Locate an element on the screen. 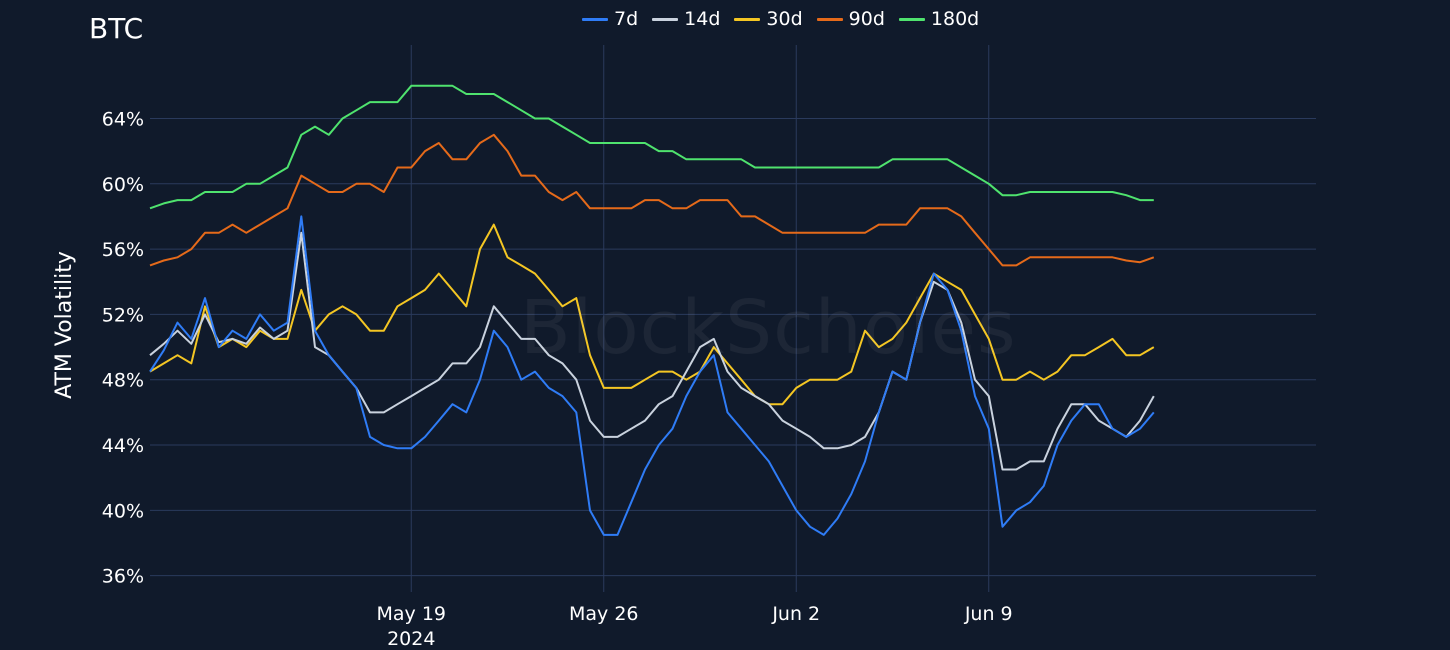 The image size is (1450, 650). legend-label-7d: 7d is located at coordinates (626, 19).